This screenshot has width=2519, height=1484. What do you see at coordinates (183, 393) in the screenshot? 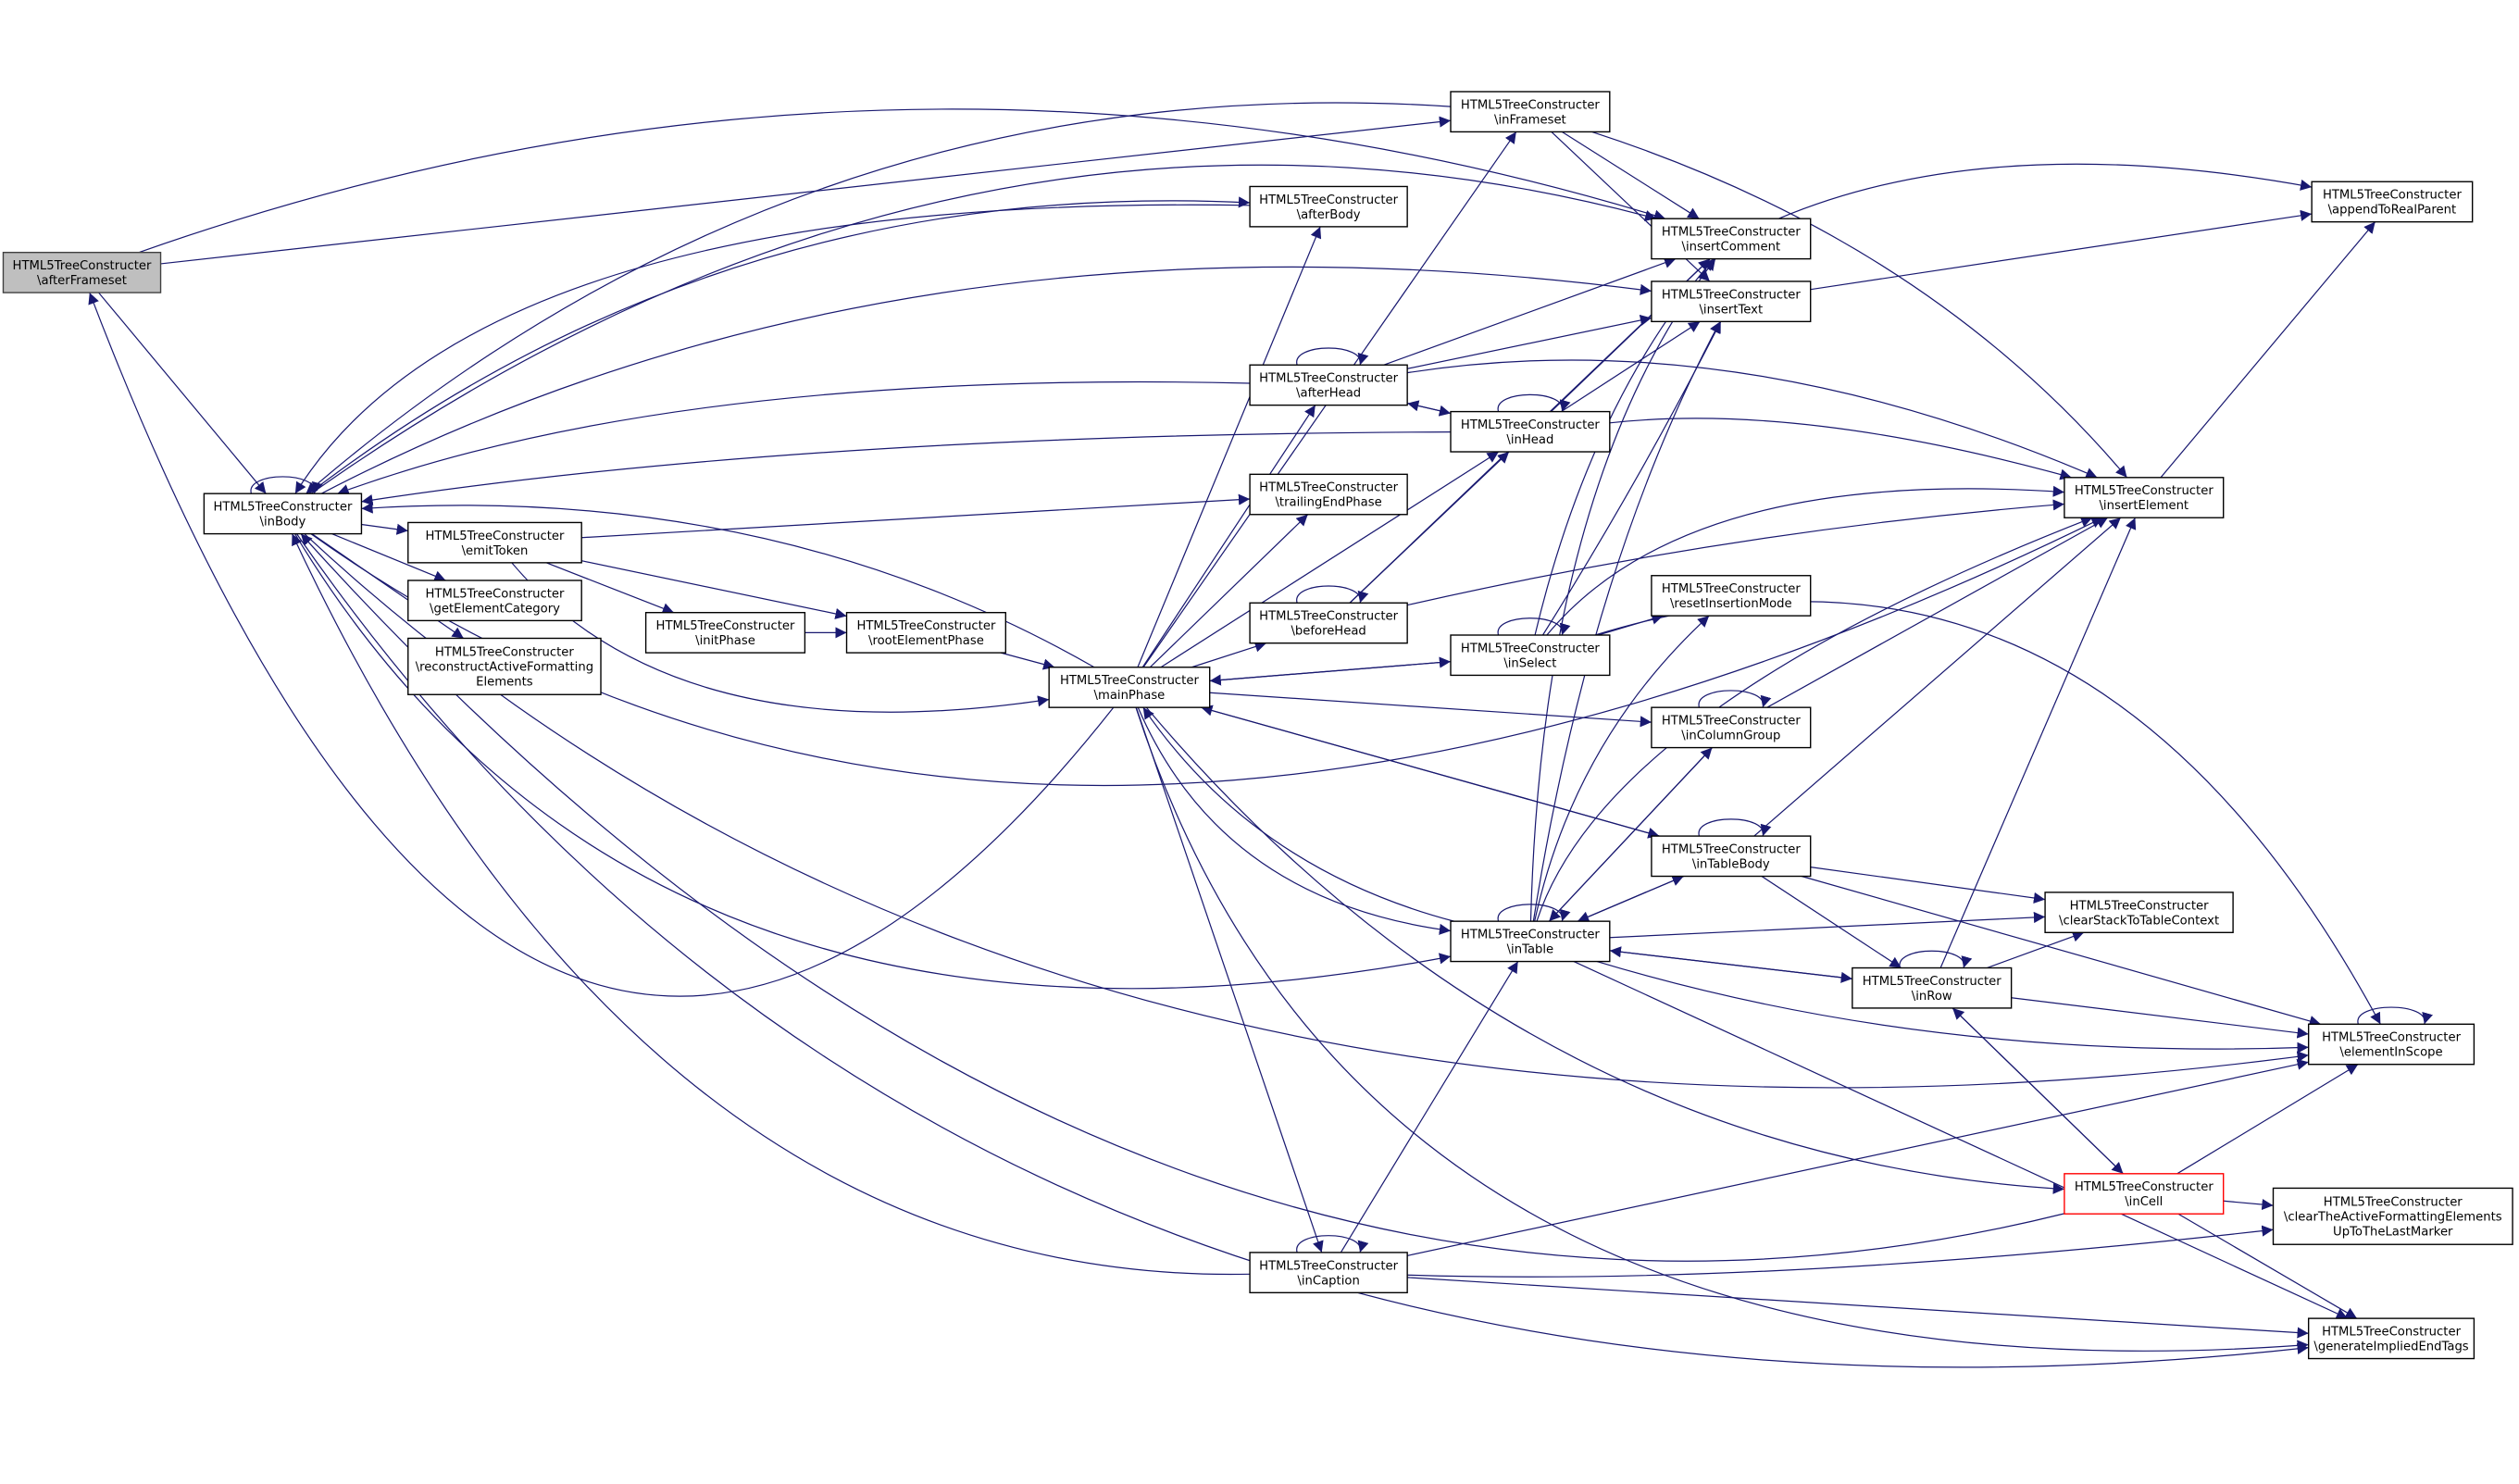
I see `edge-afterFrameset-to-inBody` at bounding box center [183, 393].